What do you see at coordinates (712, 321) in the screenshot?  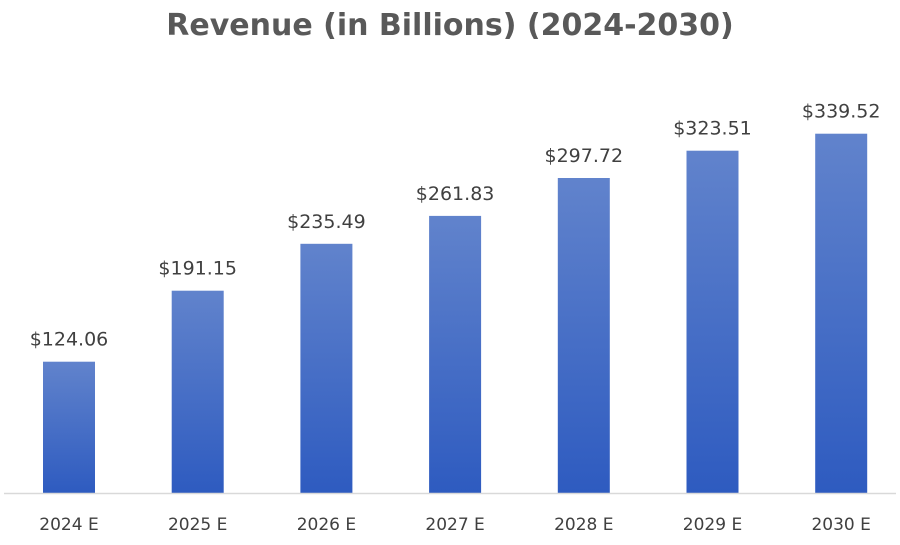 I see `bar-2029-e` at bounding box center [712, 321].